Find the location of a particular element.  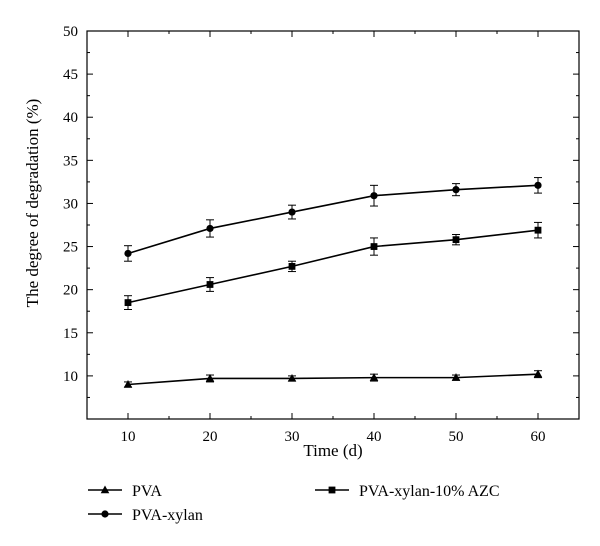

x-tick-label: 60 is located at coordinates (538, 437).